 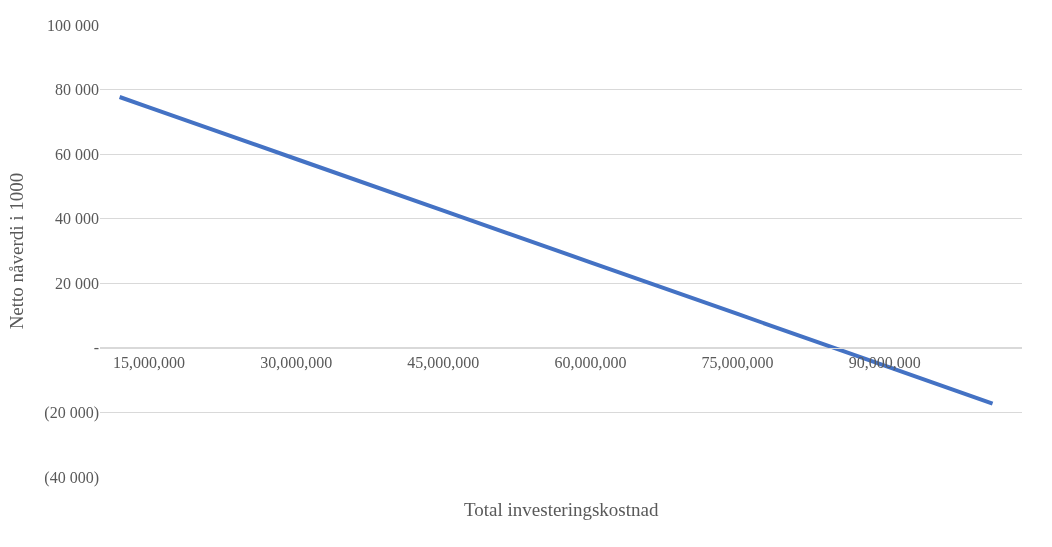 What do you see at coordinates (73, 25) in the screenshot?
I see `y-tick-label: 100 000` at bounding box center [73, 25].